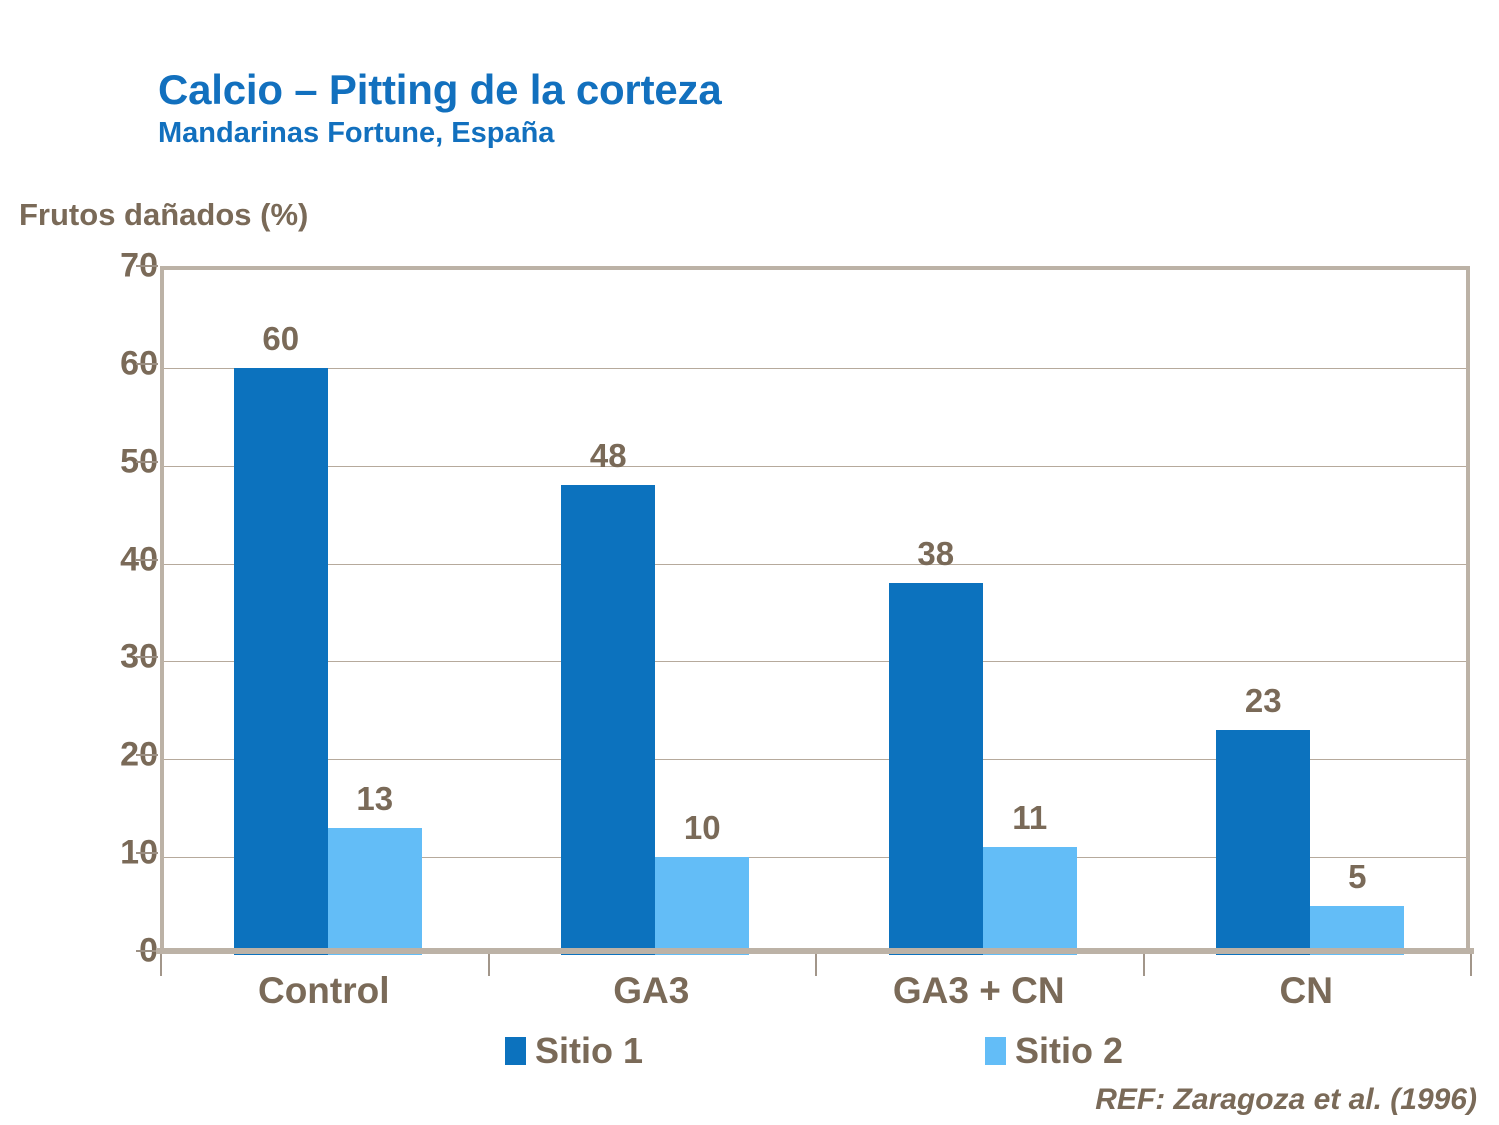  I want to click on bar-value-label: 11, so click(1030, 818).